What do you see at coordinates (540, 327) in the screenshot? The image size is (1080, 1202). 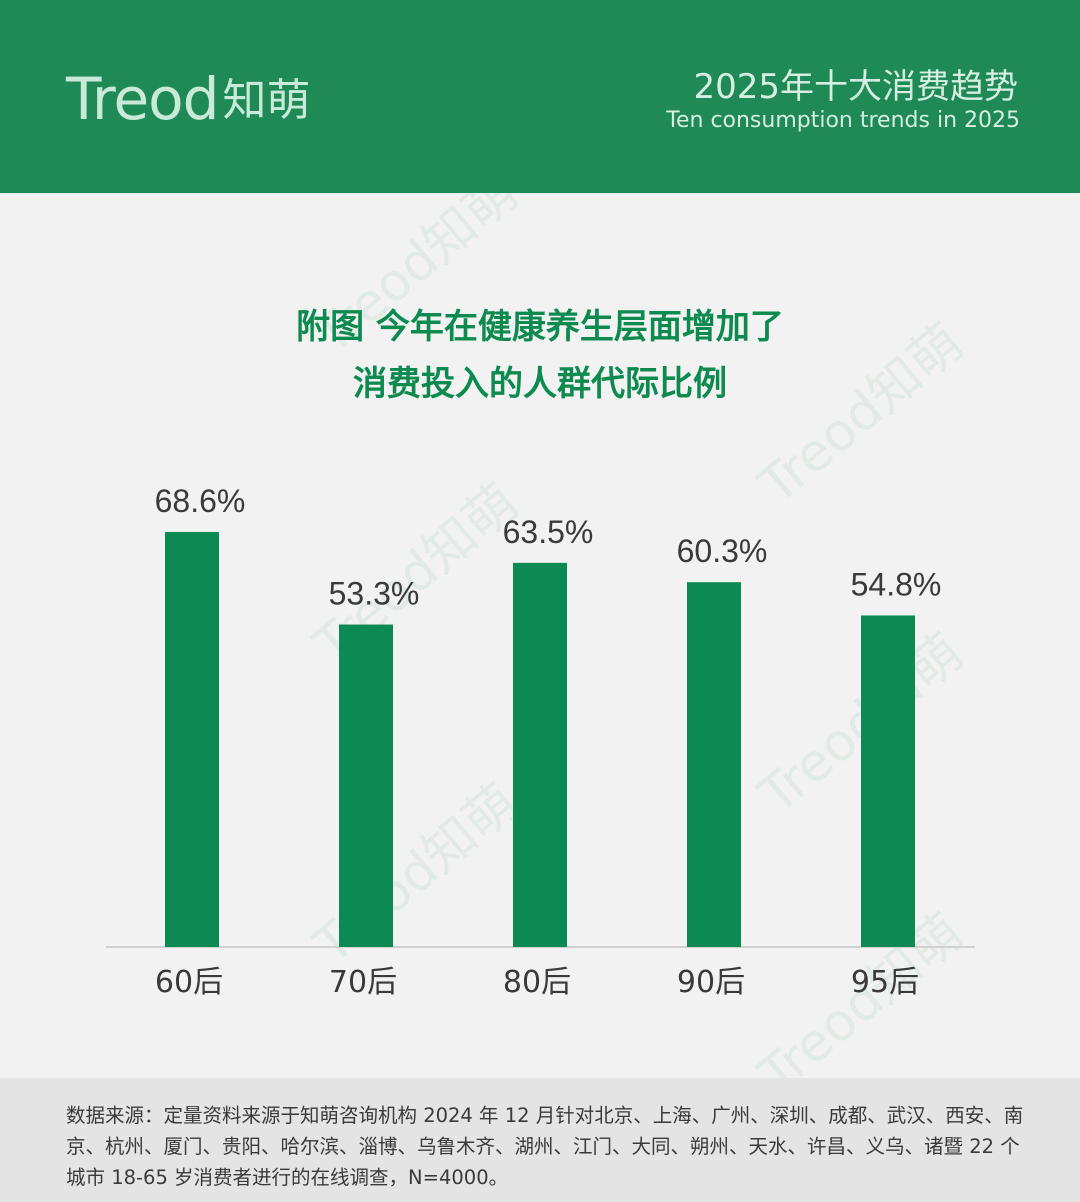 I see `chart-title-line1: 附图 今年在健康养生层面增加了` at bounding box center [540, 327].